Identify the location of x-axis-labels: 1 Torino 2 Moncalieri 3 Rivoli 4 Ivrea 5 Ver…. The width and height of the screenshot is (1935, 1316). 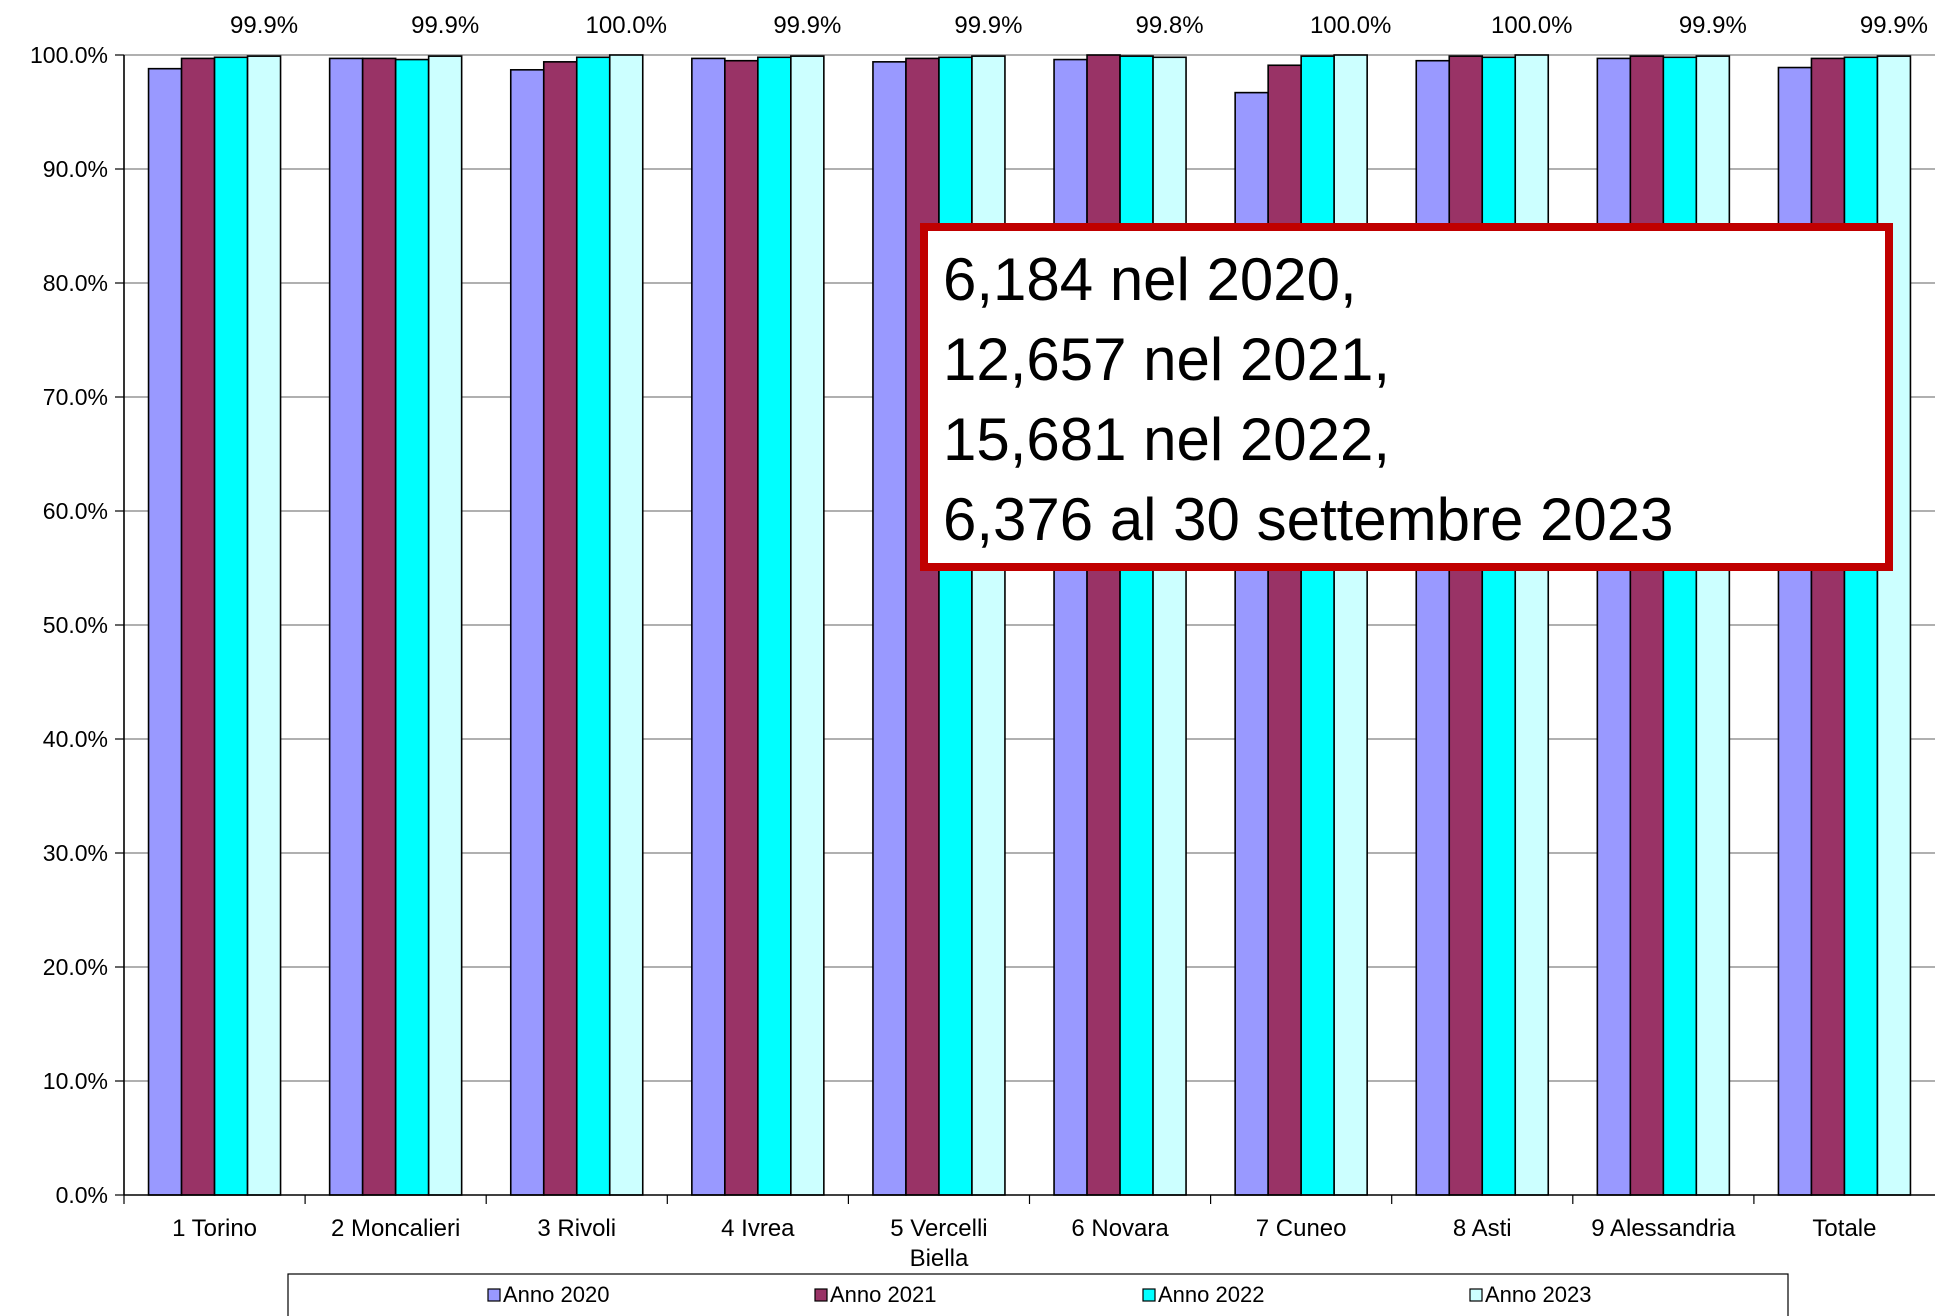
(1024, 1243).